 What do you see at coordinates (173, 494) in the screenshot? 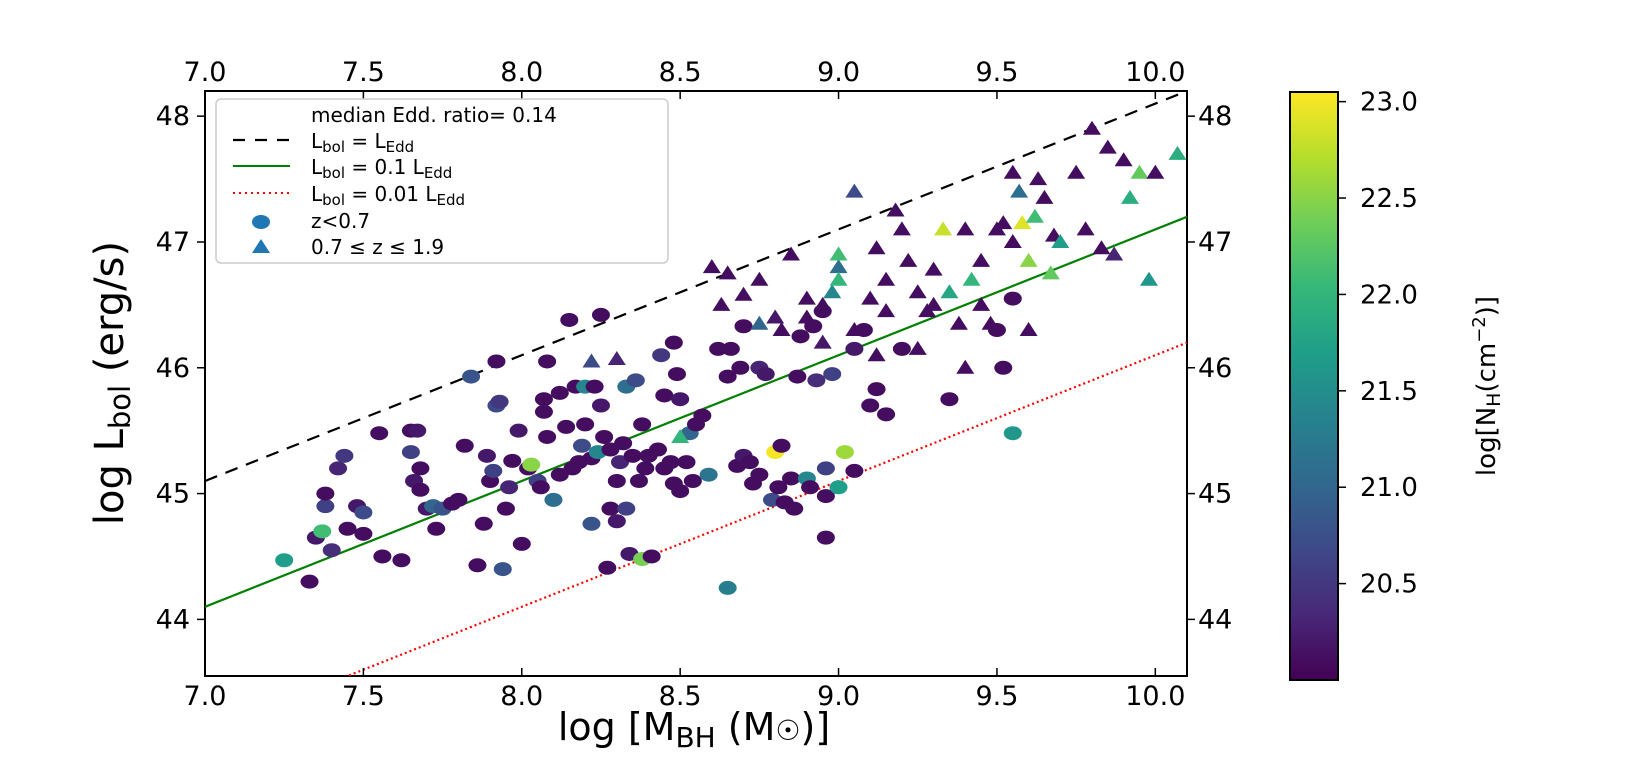
I see `y-tick-label-left: 45` at bounding box center [173, 494].